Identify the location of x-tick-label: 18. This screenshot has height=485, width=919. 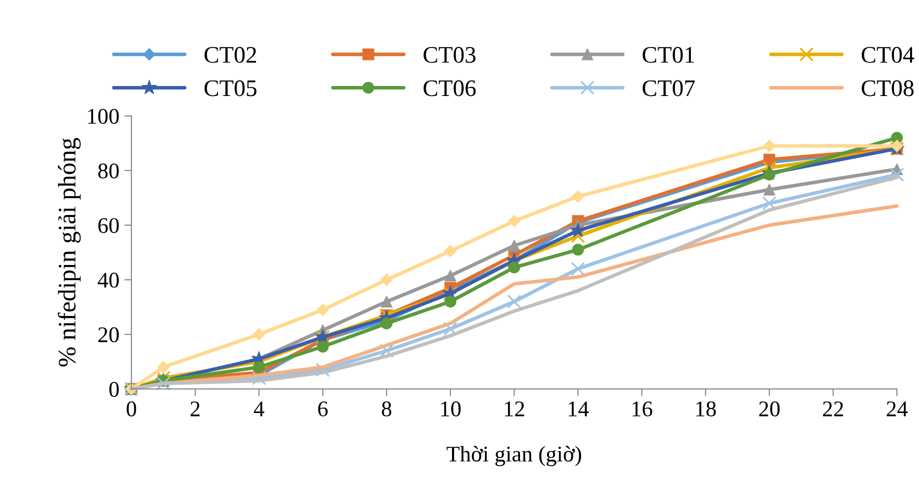
(706, 408).